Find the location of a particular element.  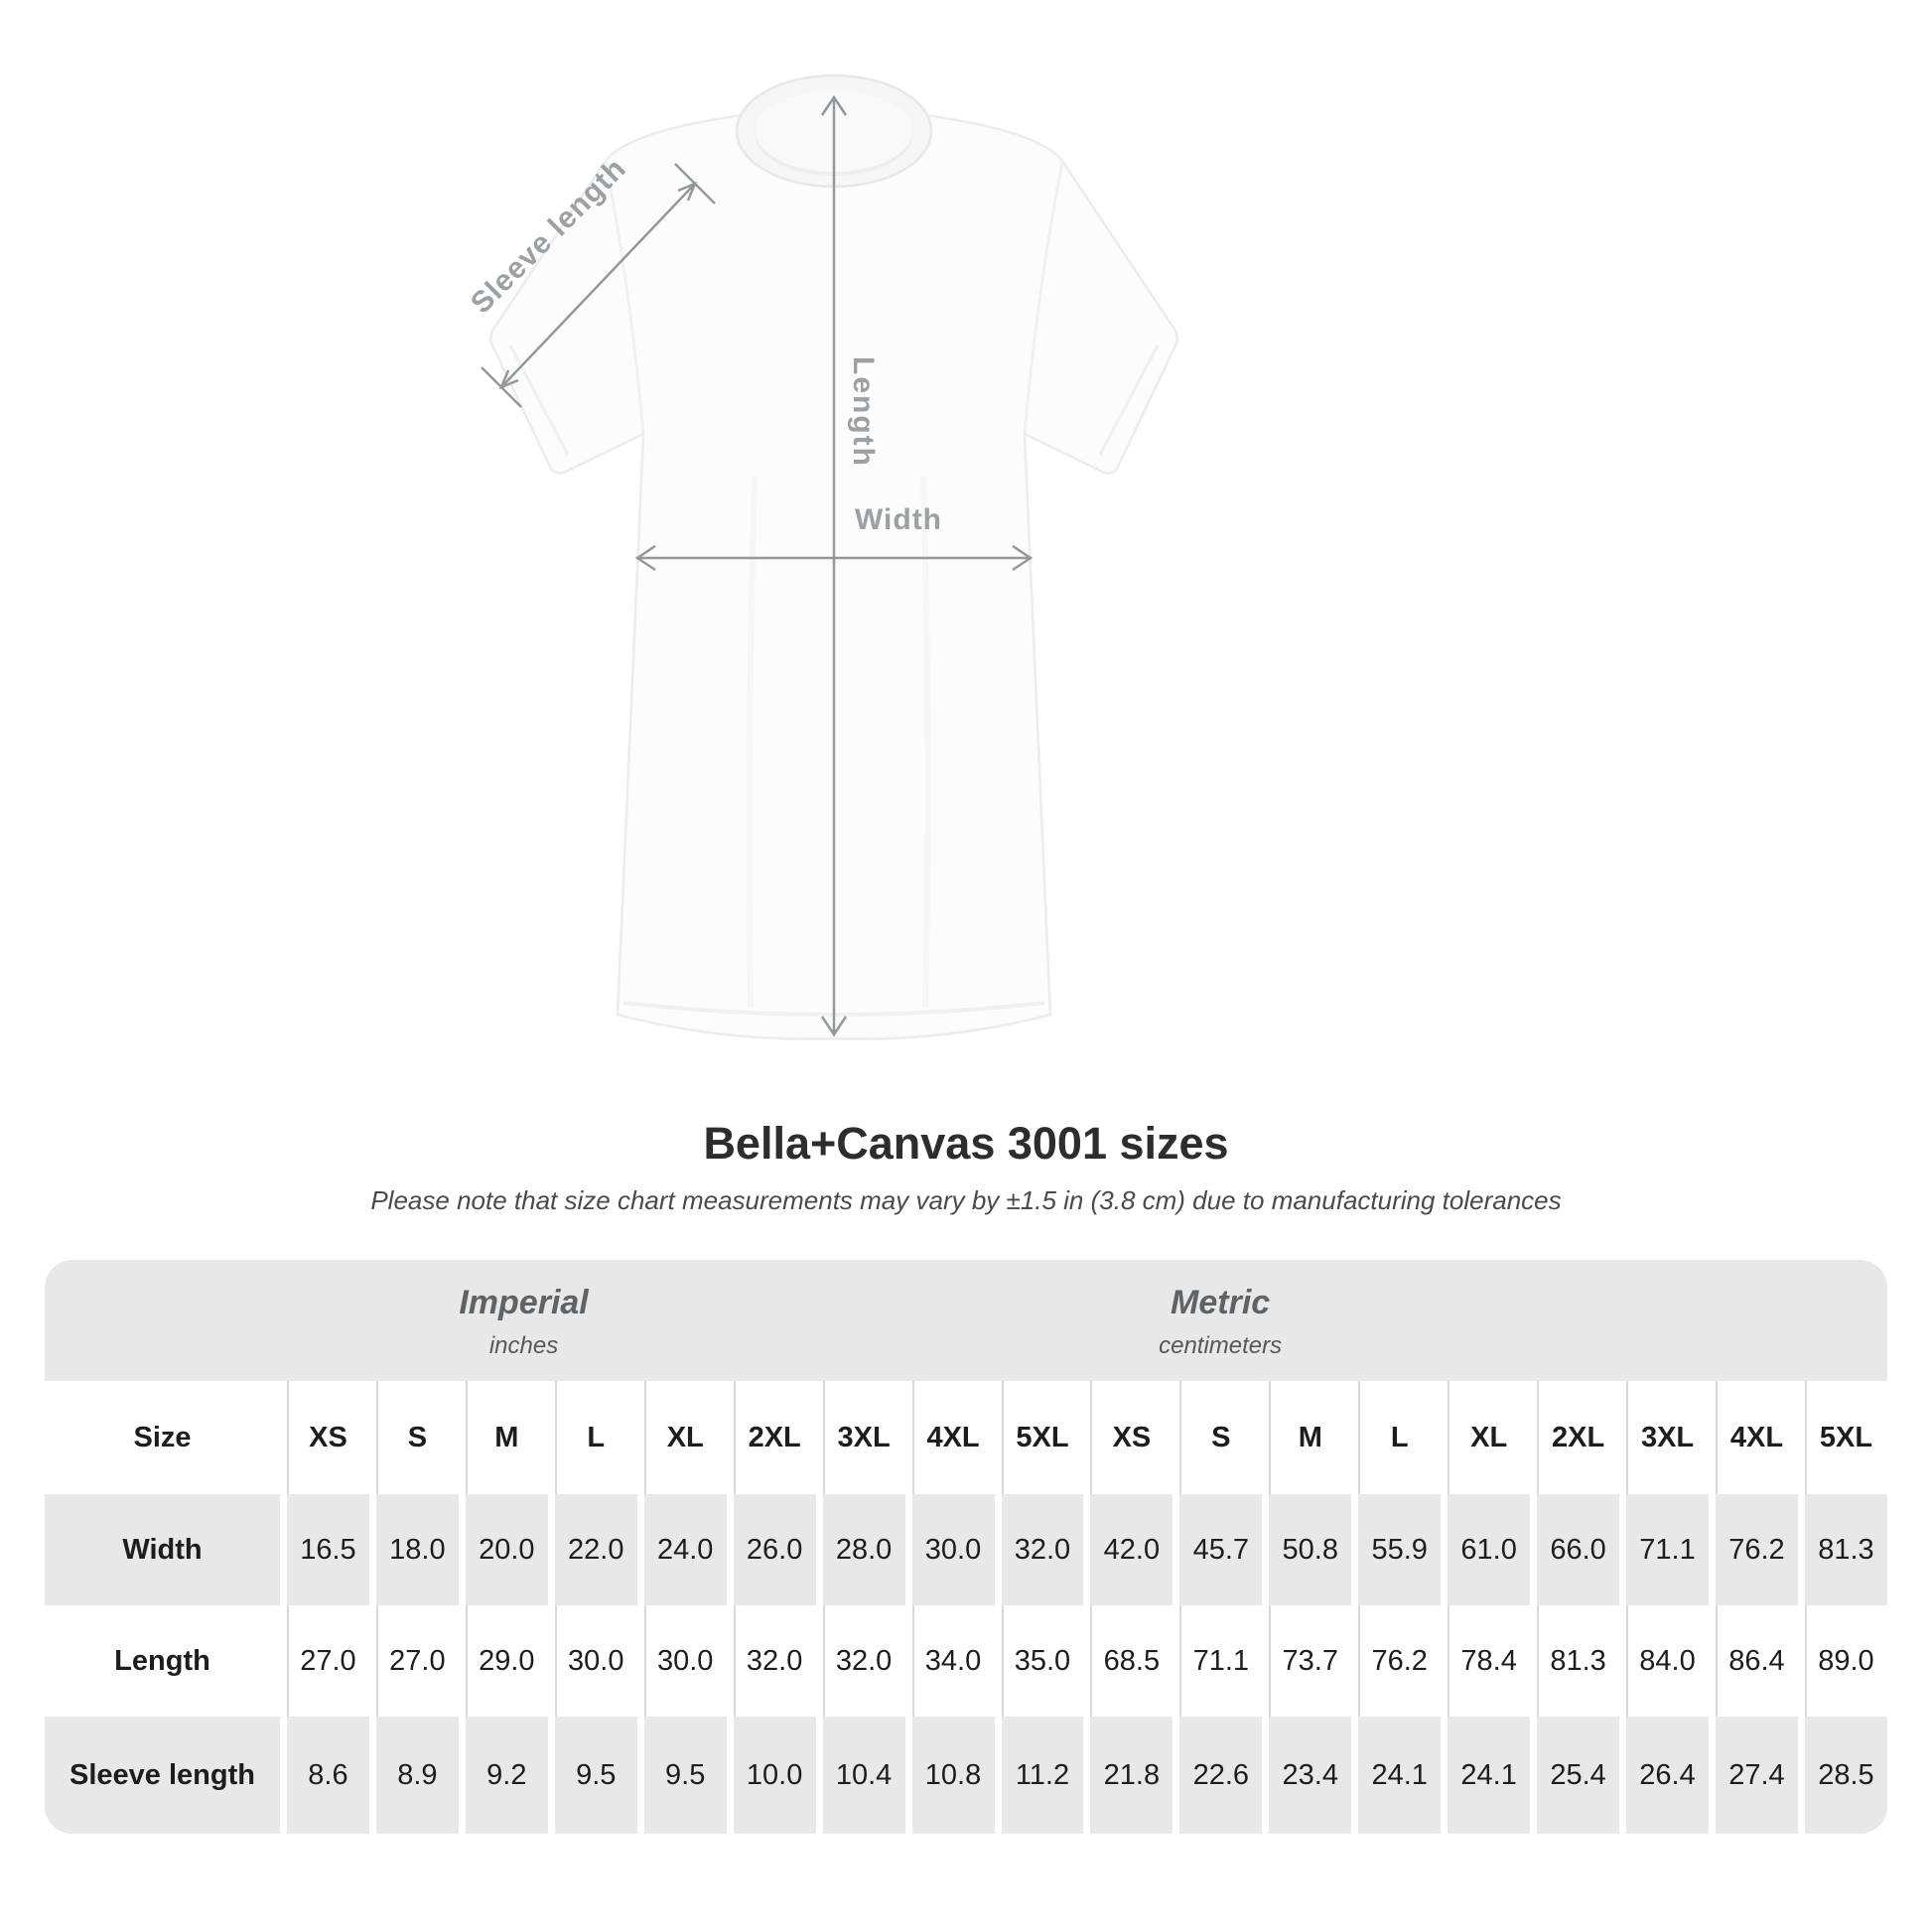

table-cell: 26.4 is located at coordinates (1664, 1775).